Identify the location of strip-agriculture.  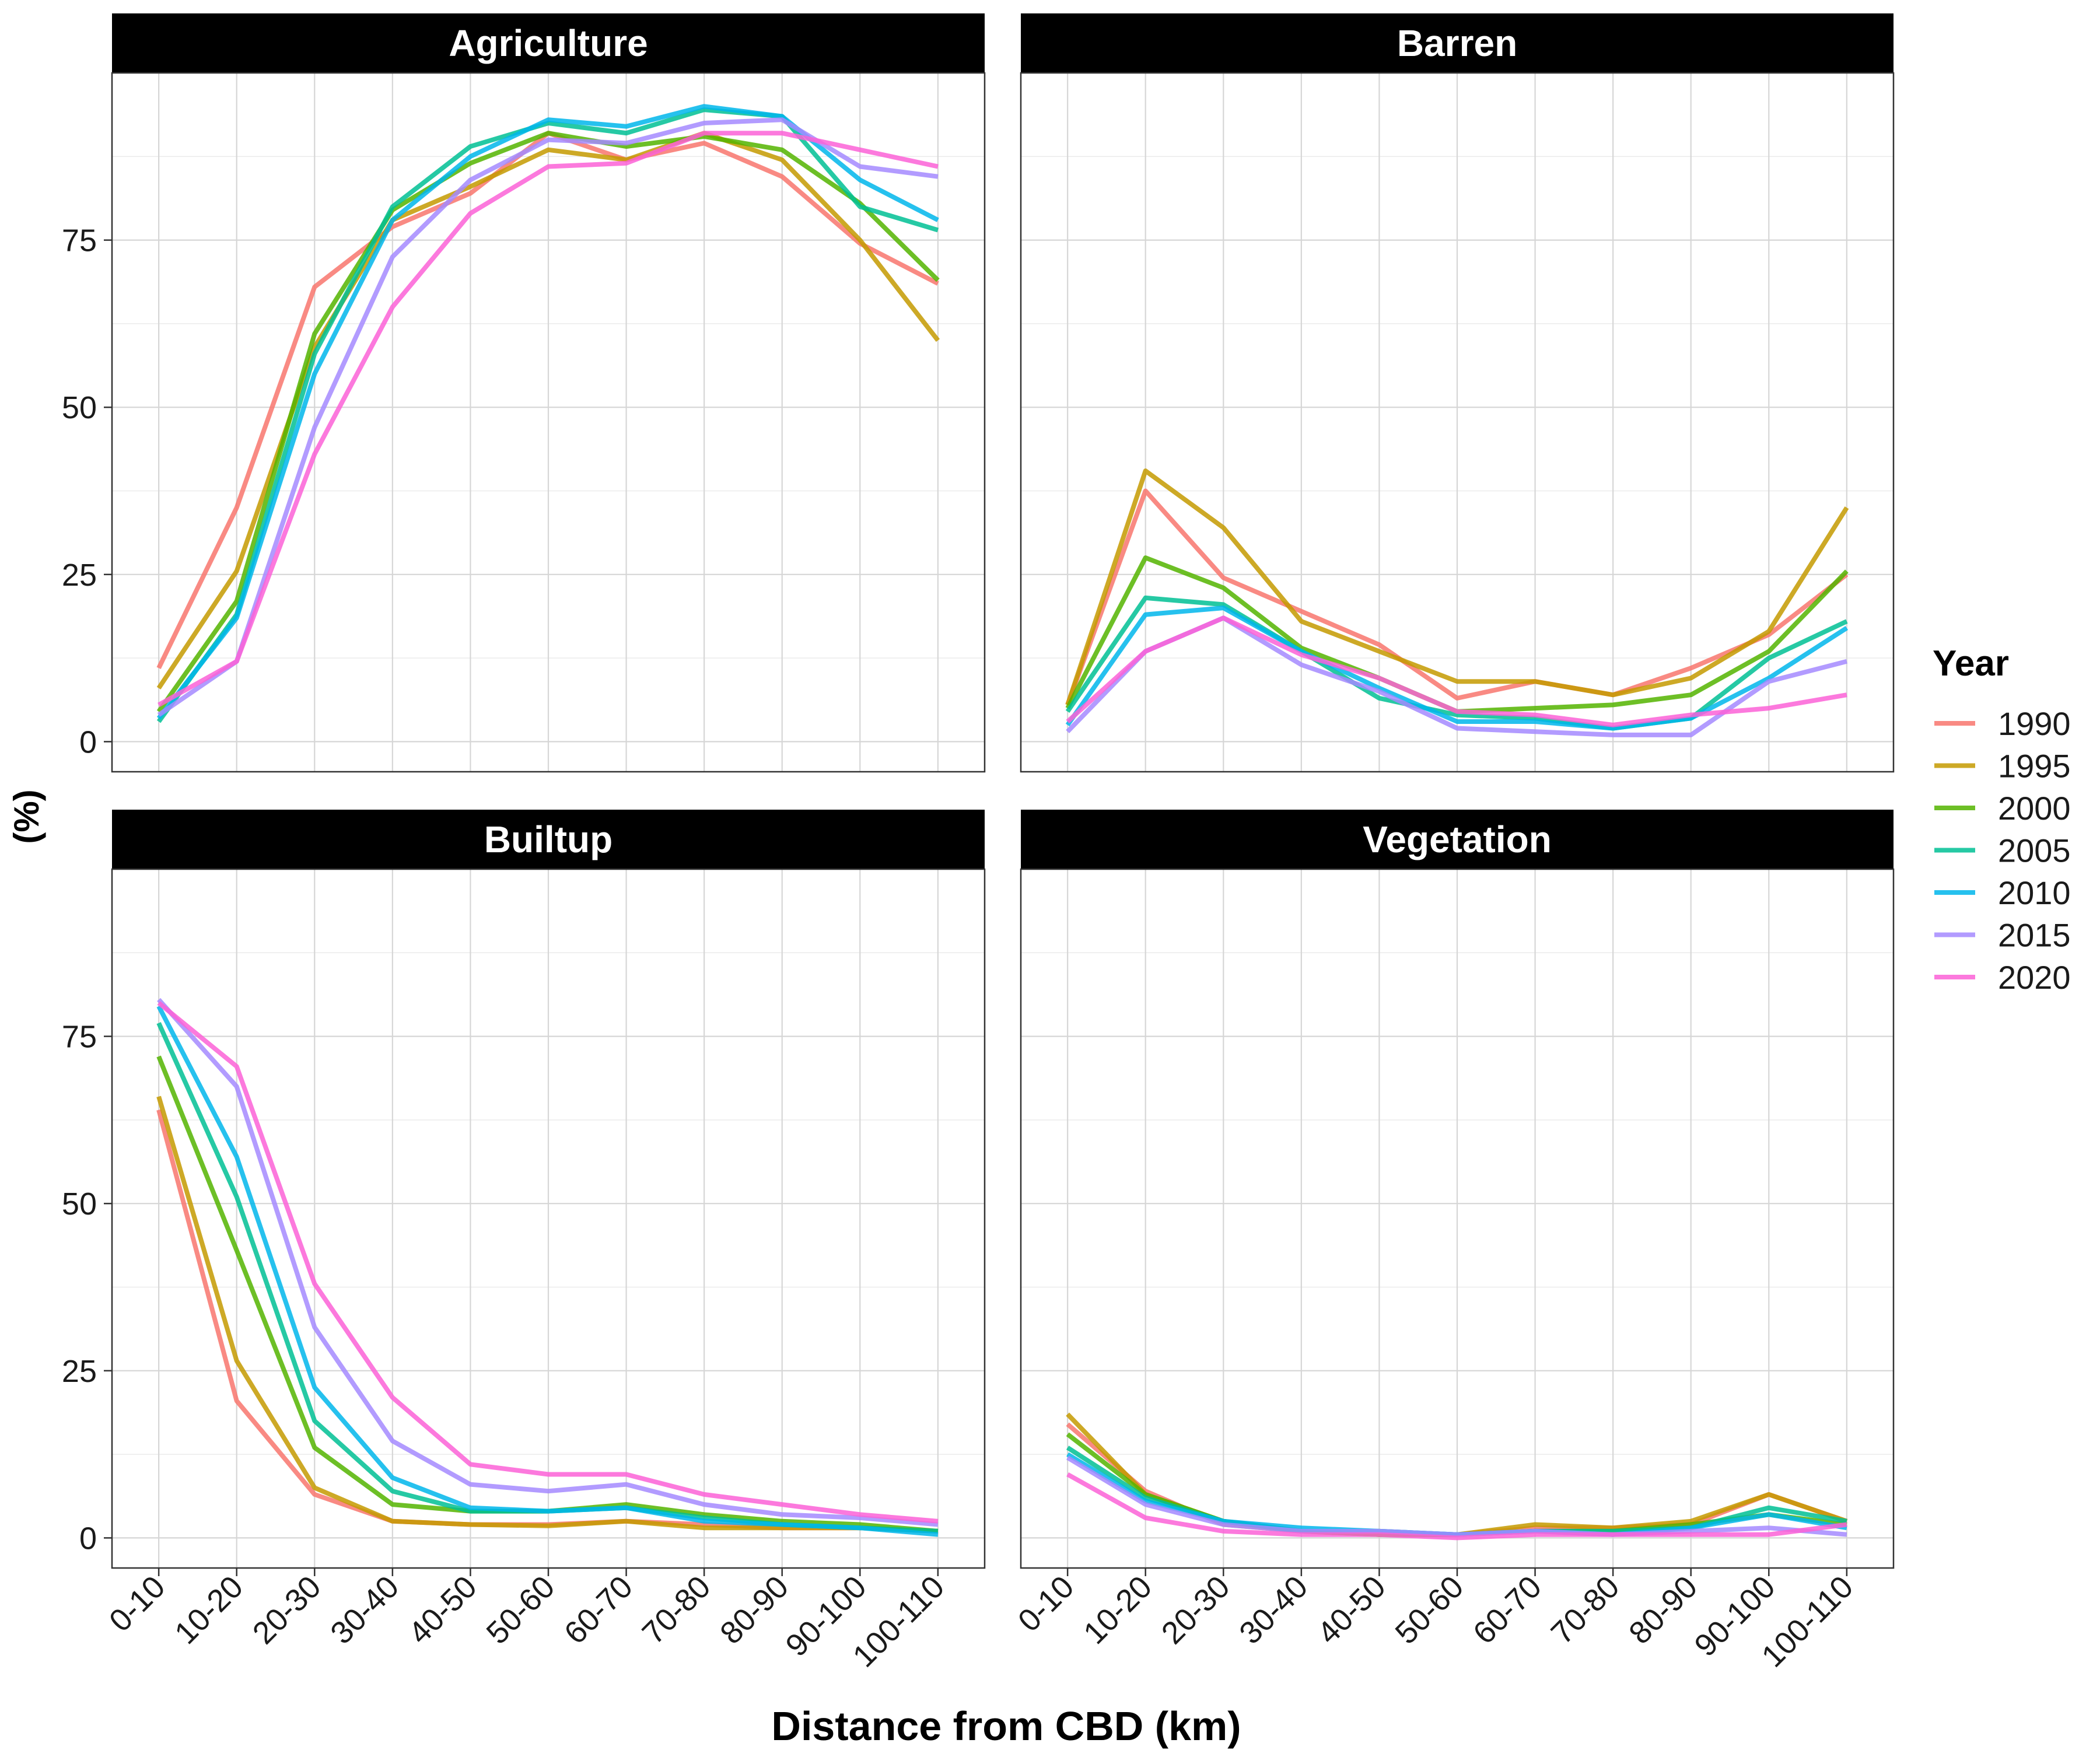
(548, 43).